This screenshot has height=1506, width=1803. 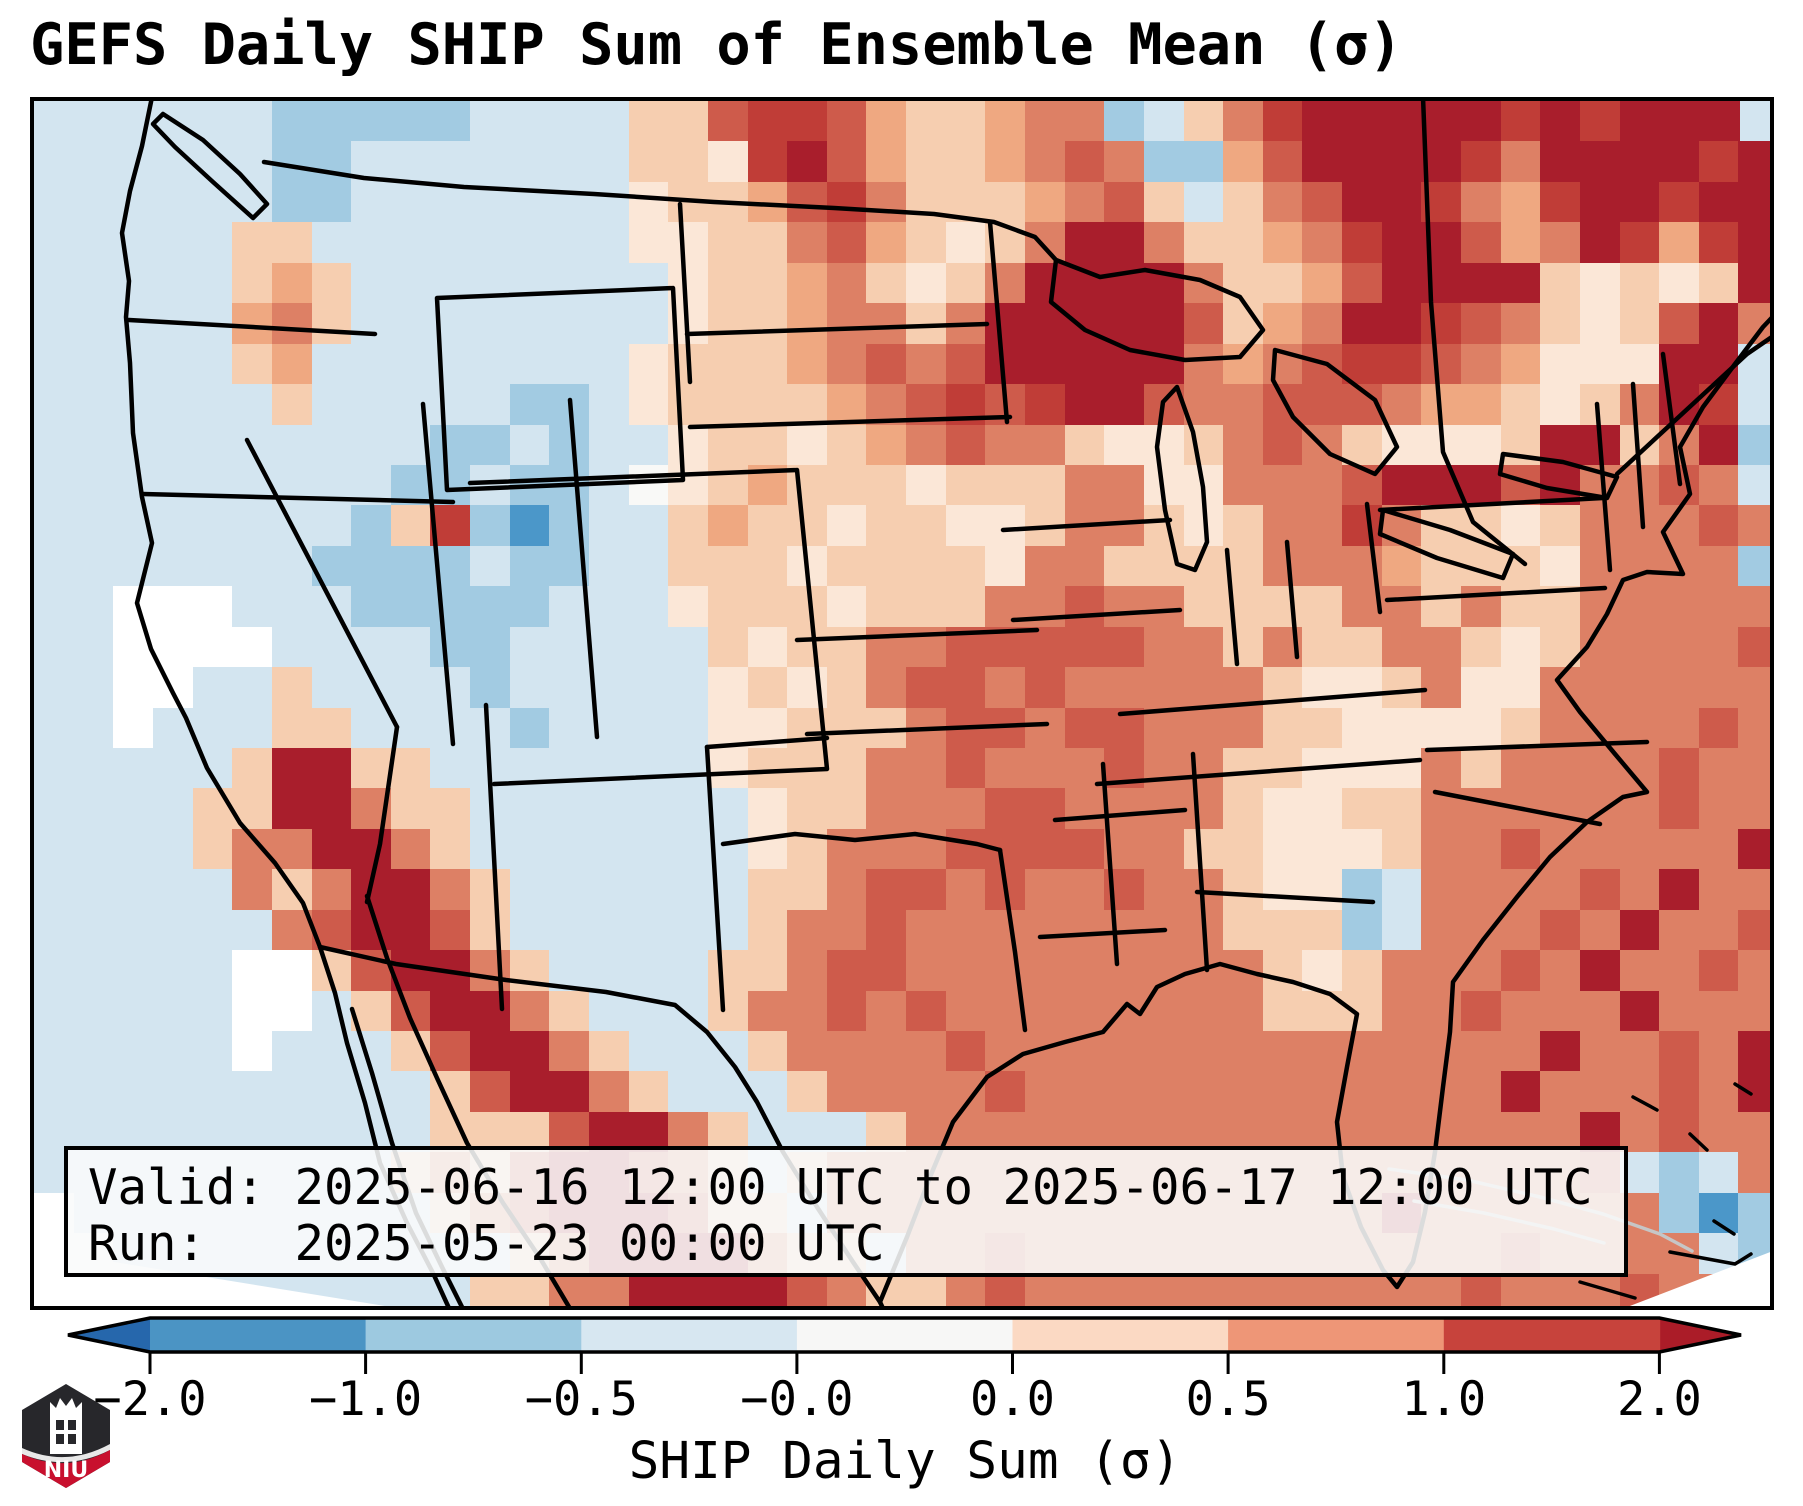 What do you see at coordinates (1444, 1399) in the screenshot?
I see `colorbar-tick-label: 1.0` at bounding box center [1444, 1399].